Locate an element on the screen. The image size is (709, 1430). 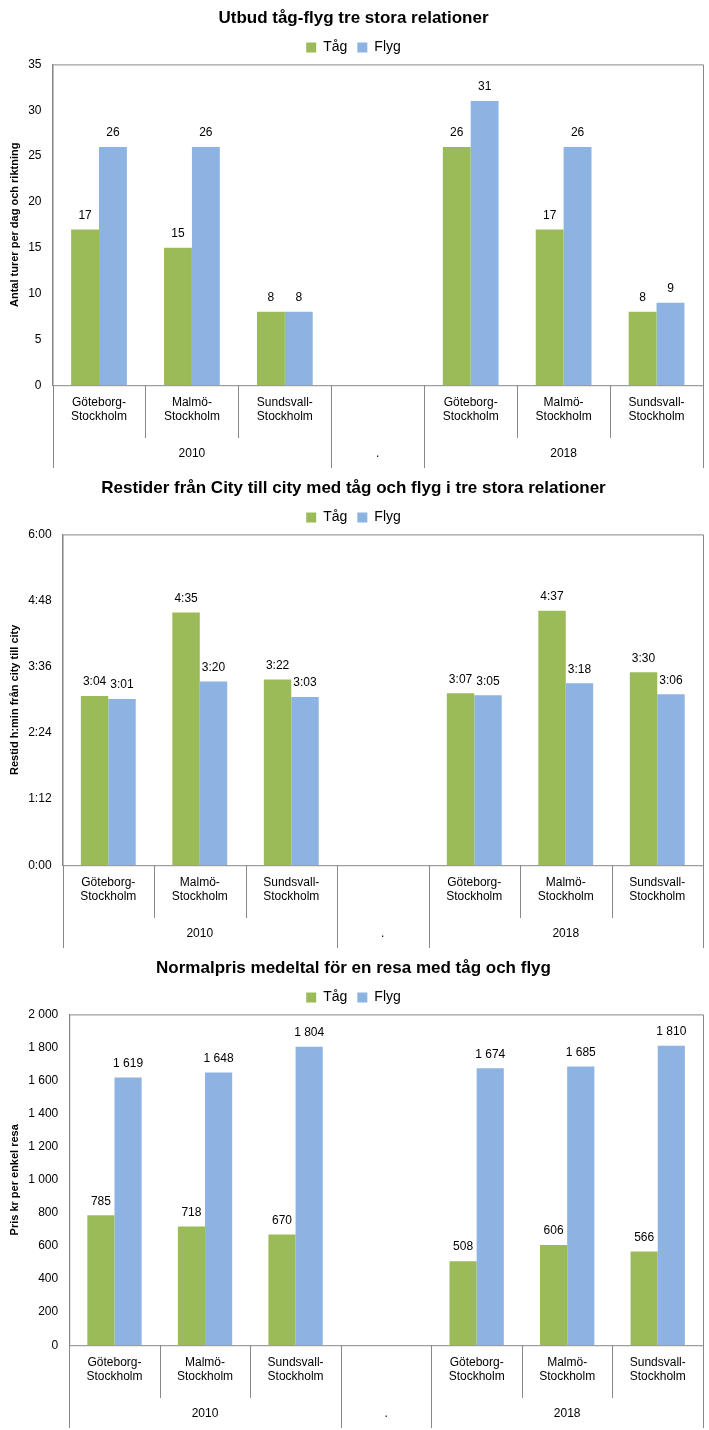
legend-label: Tåg is located at coordinates (335, 996).